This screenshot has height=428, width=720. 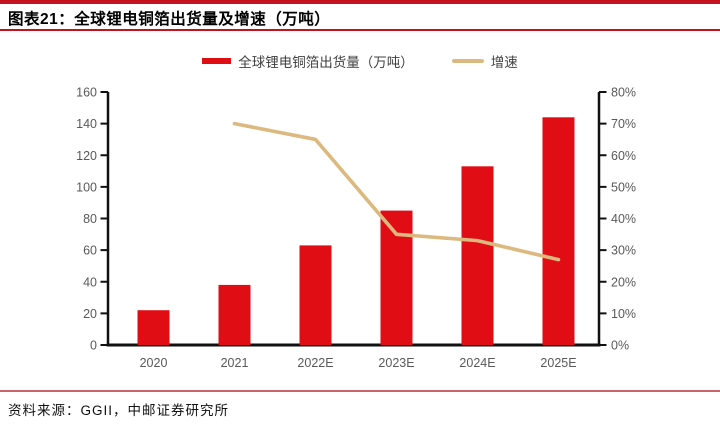 What do you see at coordinates (235, 363) in the screenshot?
I see `x-axis-label-2021: 2021` at bounding box center [235, 363].